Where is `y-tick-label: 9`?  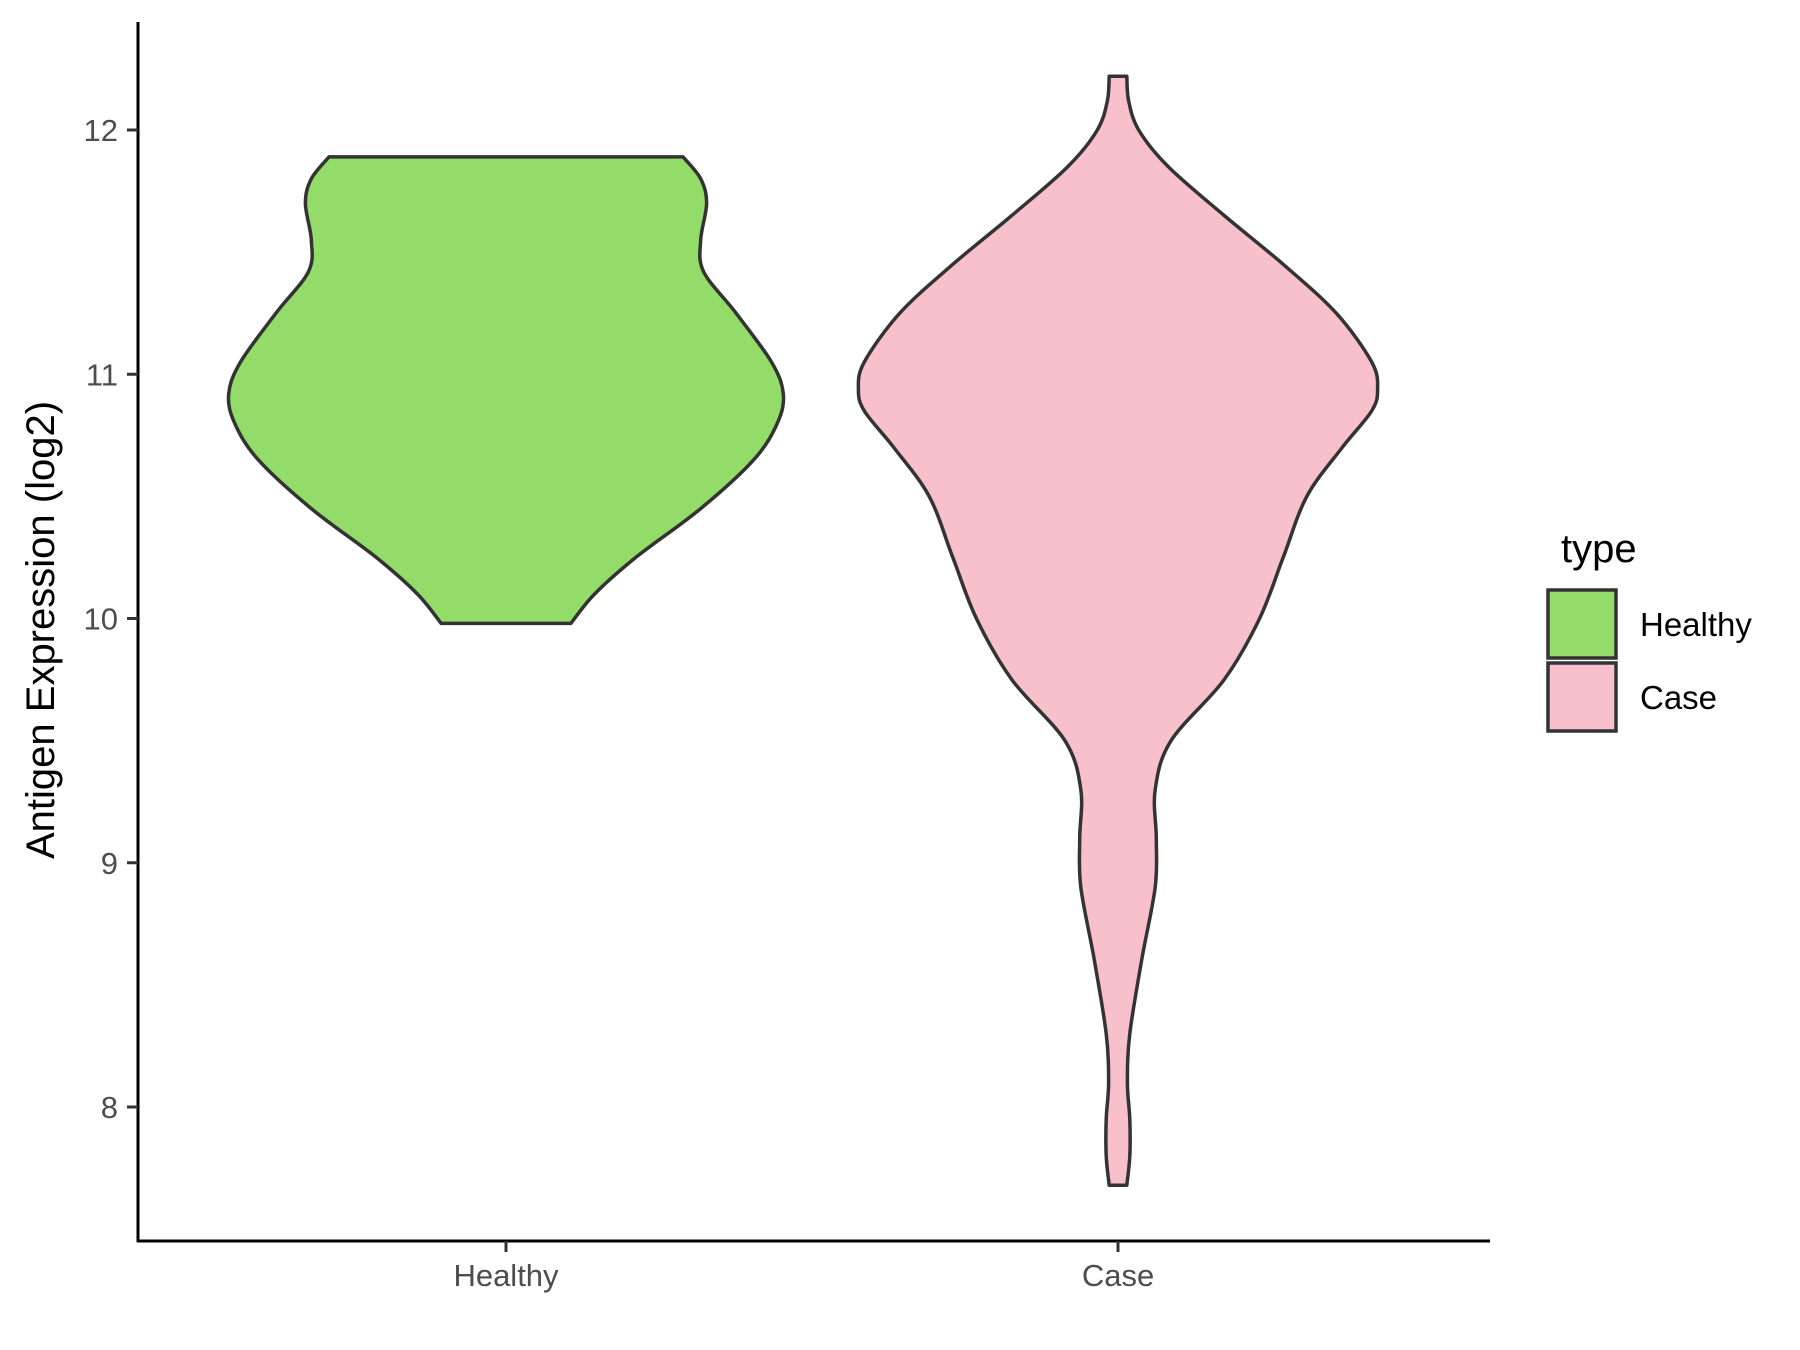
y-tick-label: 9 is located at coordinates (109, 863).